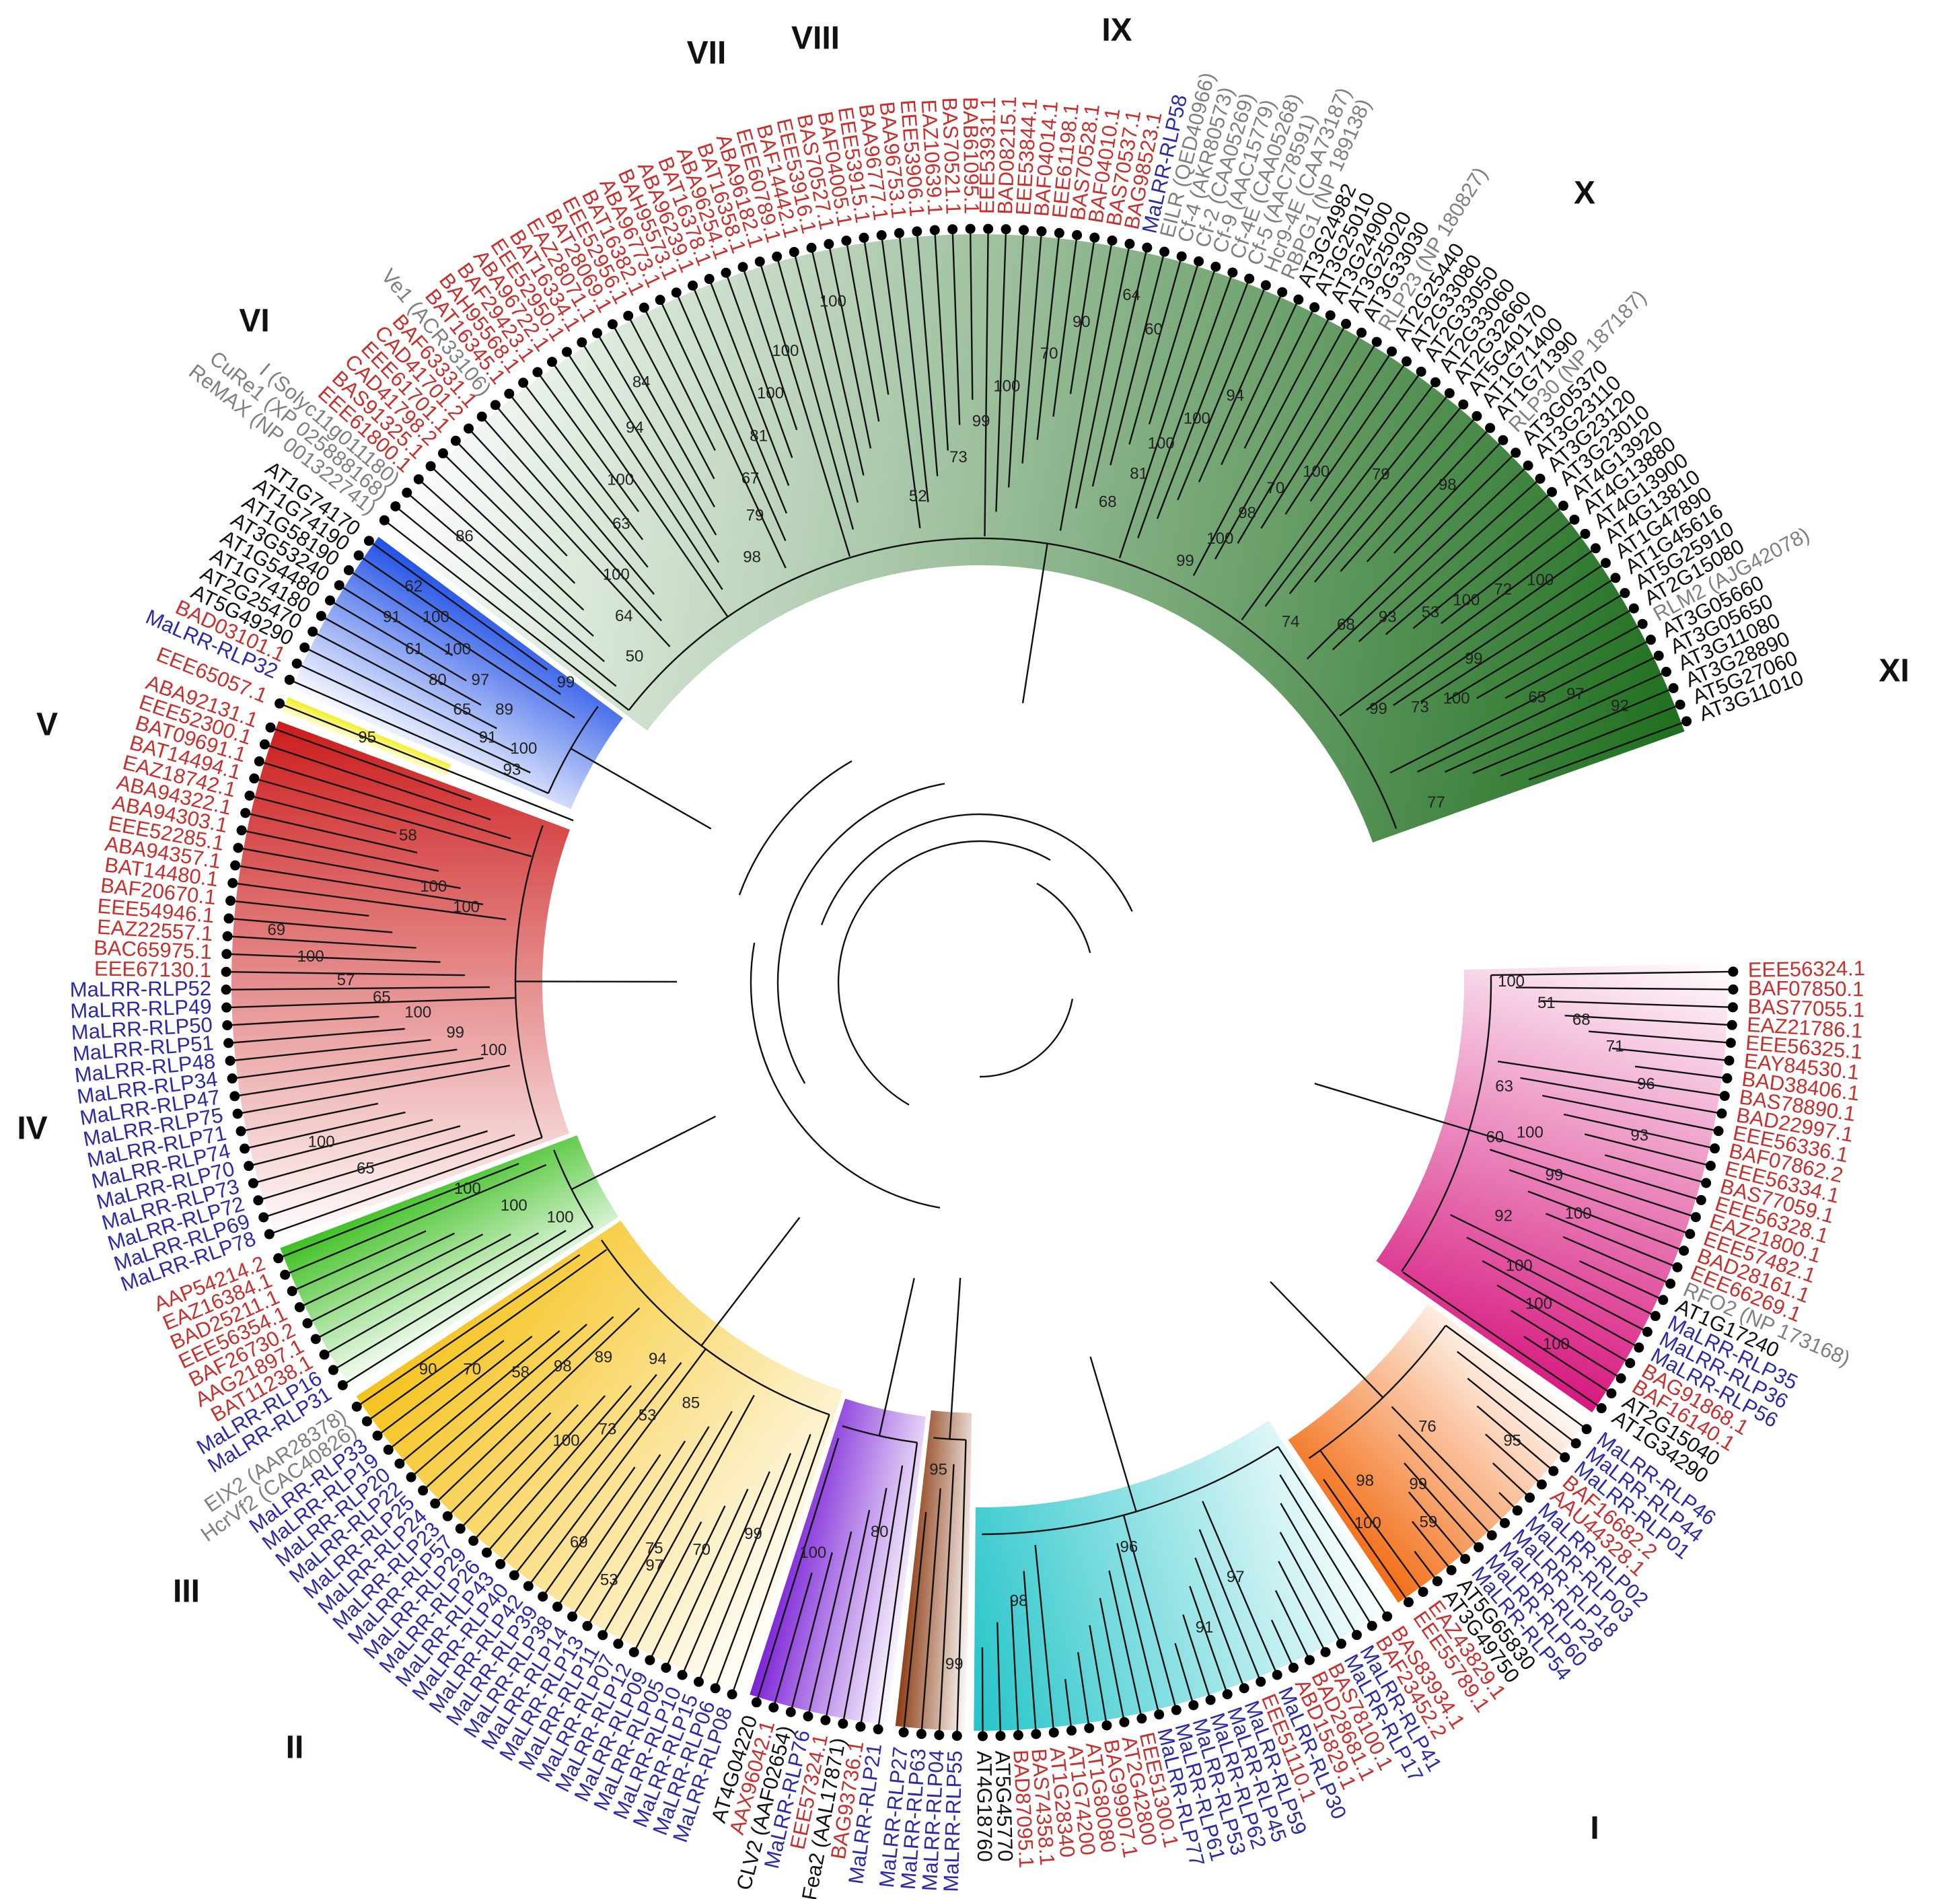 Image resolution: width=1960 pixels, height=1899 pixels. Describe the element at coordinates (1063, 918) in the screenshot. I see `internal-arc` at that location.